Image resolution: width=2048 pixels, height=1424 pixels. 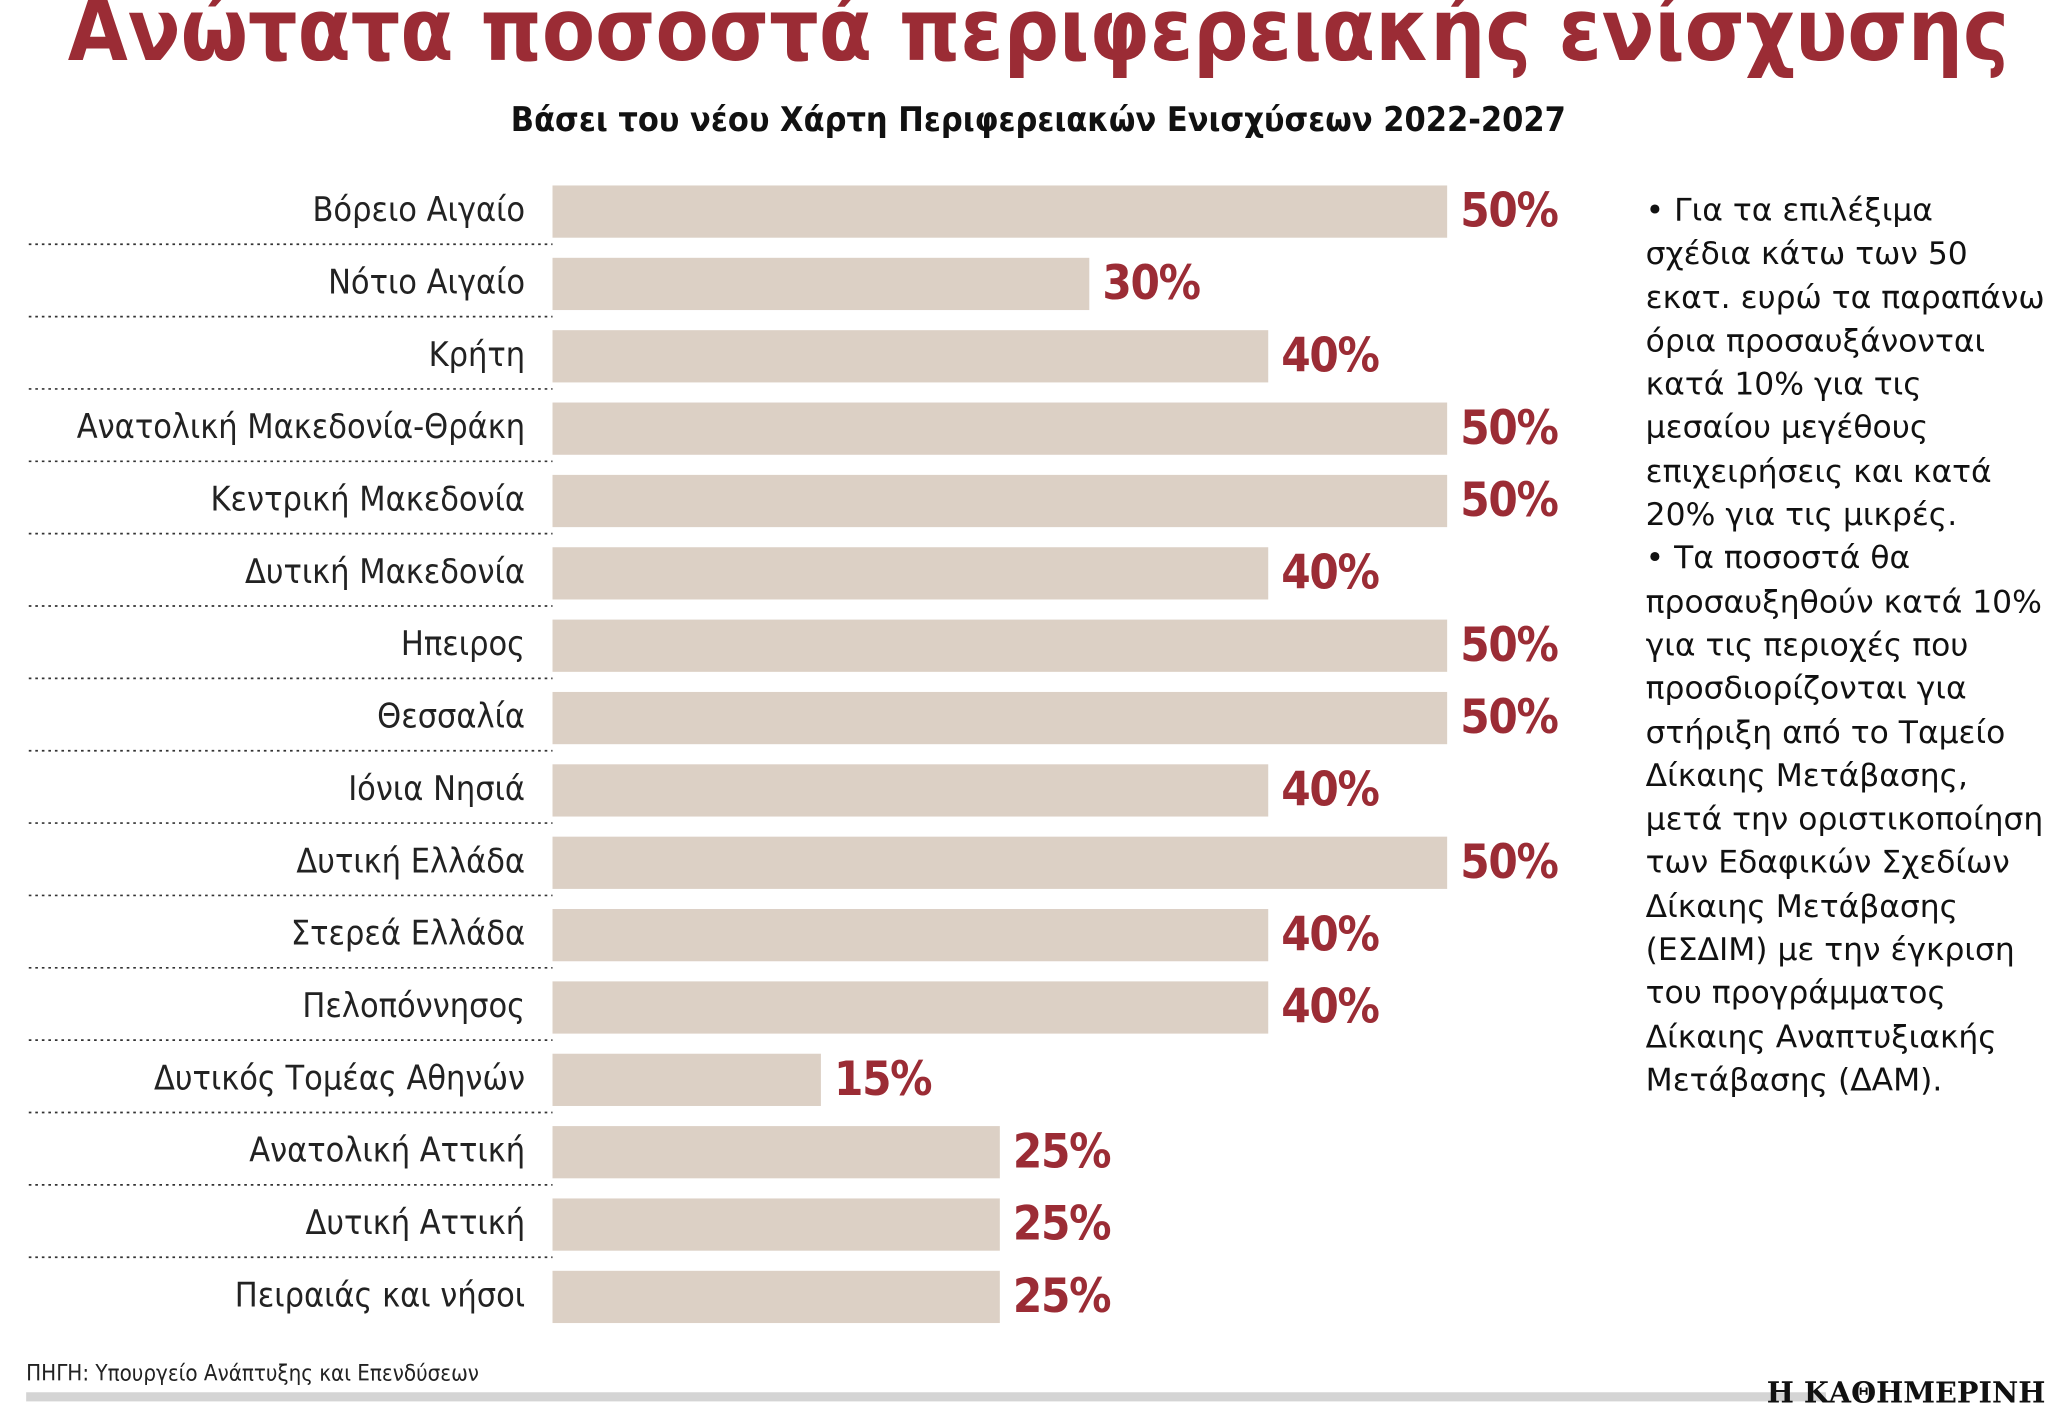 What do you see at coordinates (451, 717) in the screenshot?
I see `category-label: Θεσσαλία` at bounding box center [451, 717].